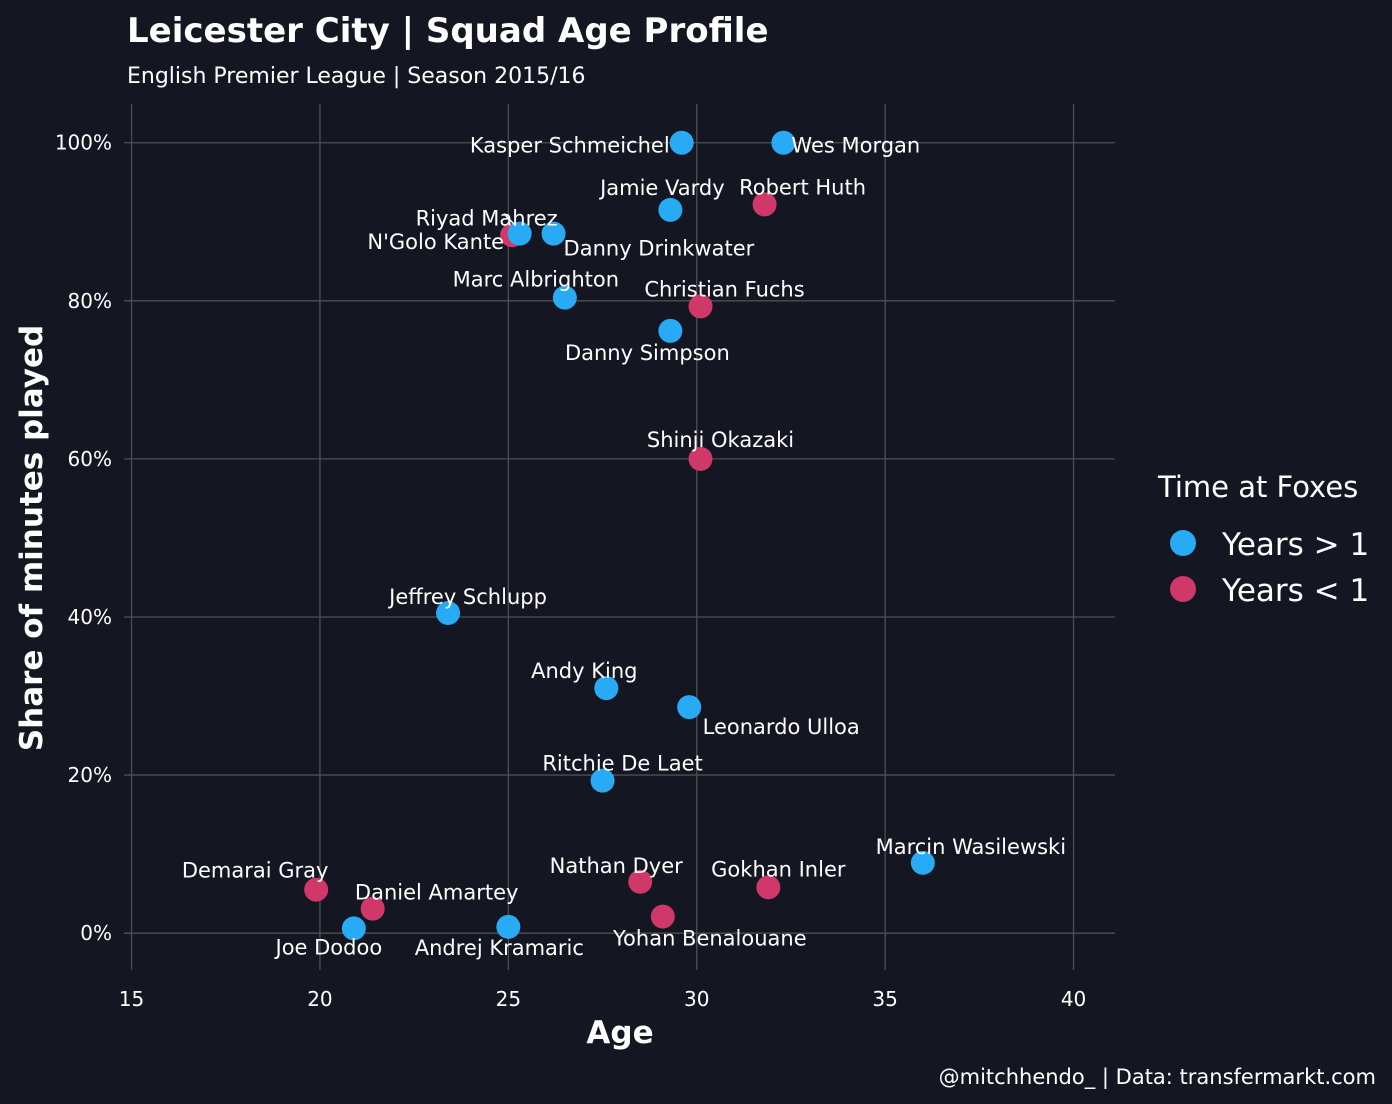  Describe the element at coordinates (435, 242) in the screenshot. I see `label-n-golo-kante: N'Golo Kante` at that location.